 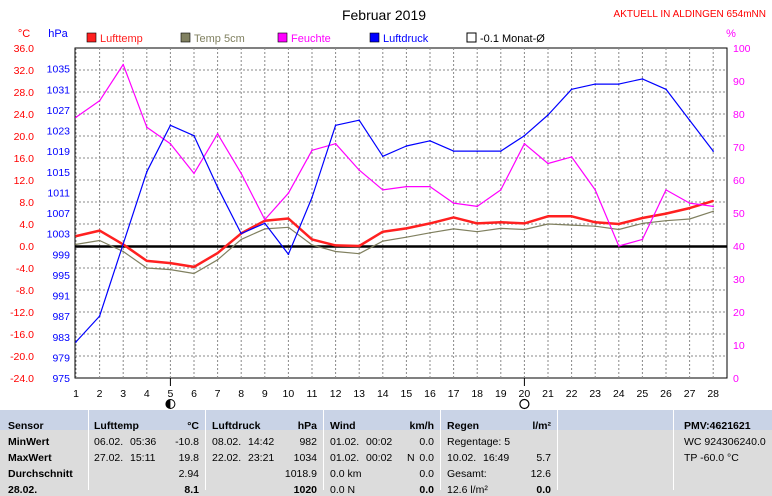 What do you see at coordinates (739, 313) in the screenshot?
I see `humidity-tick-label: 20` at bounding box center [739, 313].